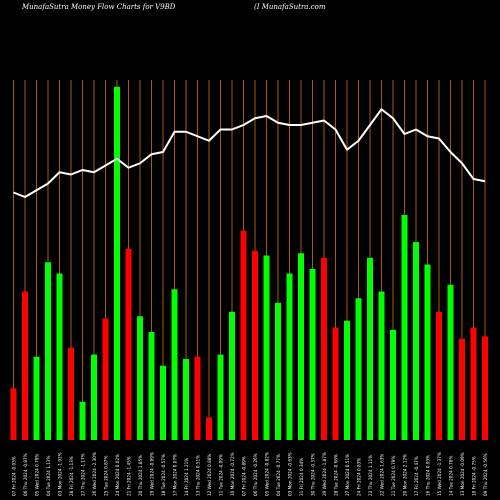 The image size is (500, 500). What do you see at coordinates (347, 475) in the screenshot?
I see `x-tick-label: 27 Mon 2024 0.51%` at bounding box center [347, 475].